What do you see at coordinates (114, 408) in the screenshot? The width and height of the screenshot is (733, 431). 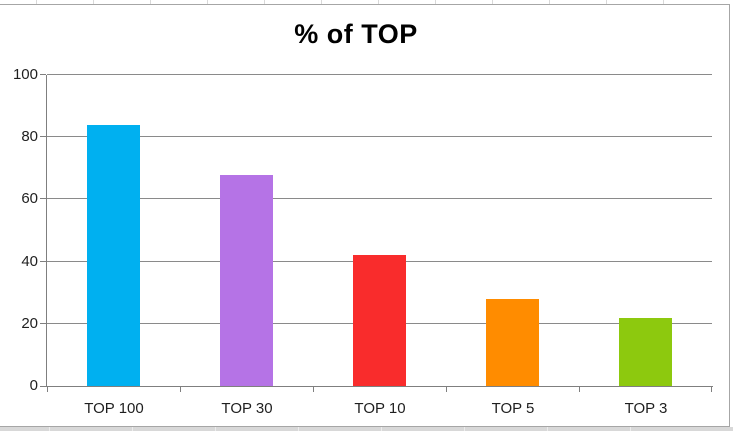 I see `x-axis-label-top-100: TOP 100` at bounding box center [114, 408].